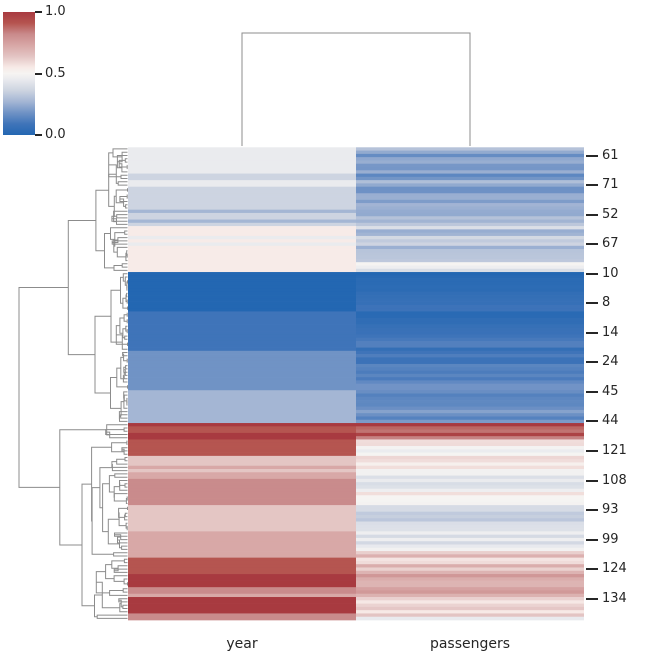 Image resolution: width=662 pixels, height=661 pixels. What do you see at coordinates (38, 135) in the screenshot?
I see `colorbar-tick-mark` at bounding box center [38, 135].